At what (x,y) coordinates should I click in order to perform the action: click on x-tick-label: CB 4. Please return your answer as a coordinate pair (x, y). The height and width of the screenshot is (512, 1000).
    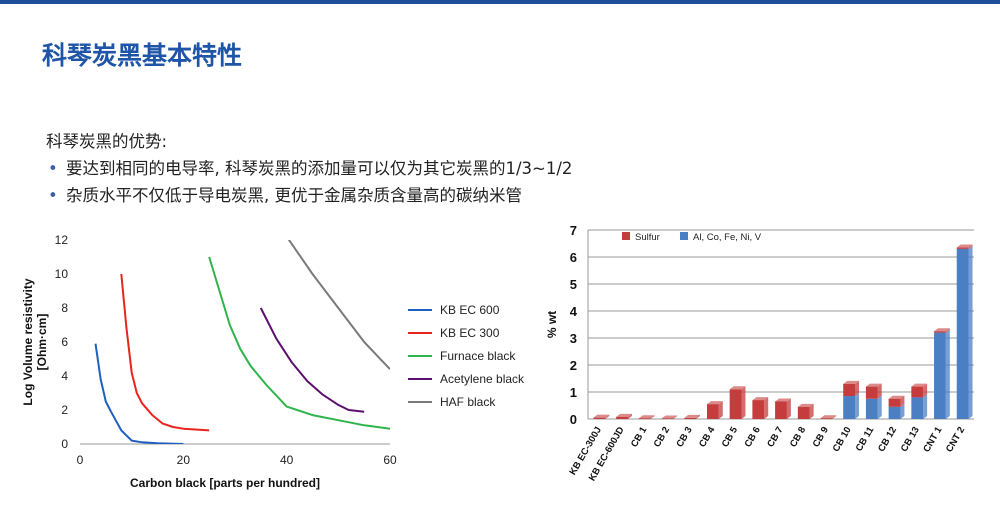
    Looking at the image, I should click on (707, 436).